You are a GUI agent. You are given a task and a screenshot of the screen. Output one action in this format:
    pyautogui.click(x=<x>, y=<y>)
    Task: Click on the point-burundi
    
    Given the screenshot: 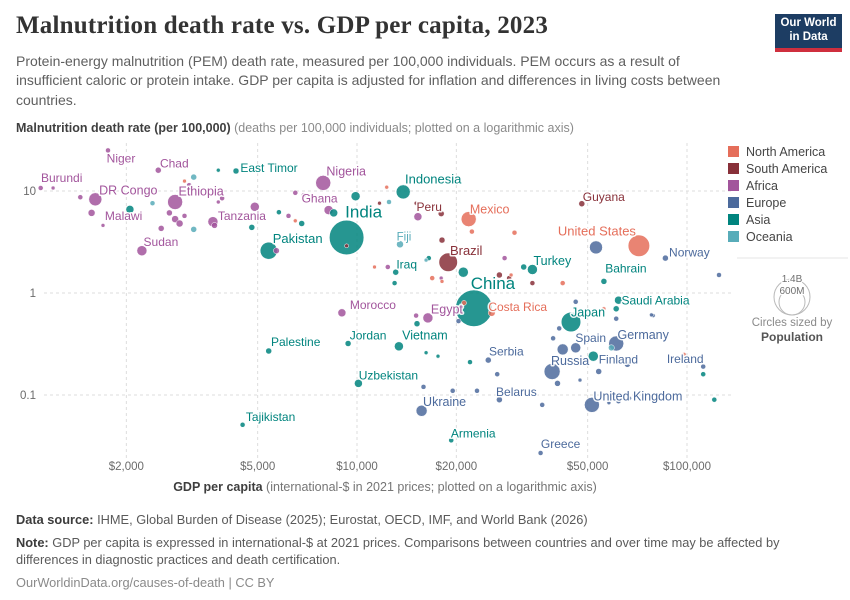 What is the action you would take?
    pyautogui.click(x=40, y=188)
    